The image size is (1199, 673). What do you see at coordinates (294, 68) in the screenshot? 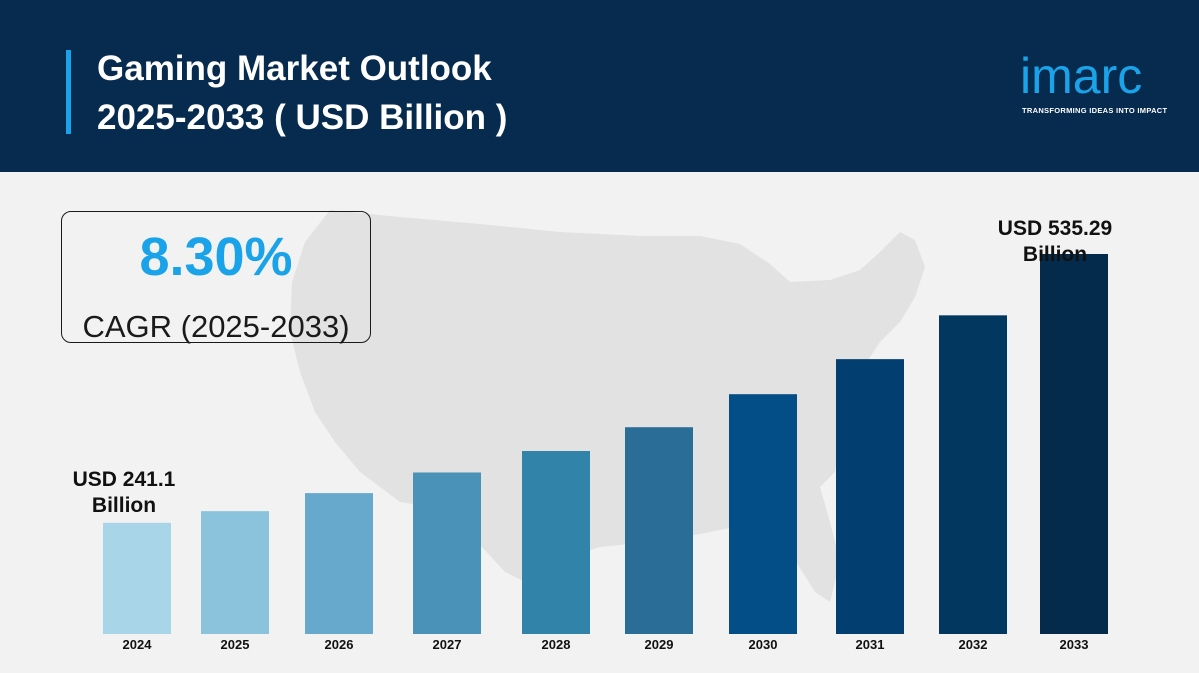
I see `chart-title-line1: Gaming Market Outlook` at bounding box center [294, 68].